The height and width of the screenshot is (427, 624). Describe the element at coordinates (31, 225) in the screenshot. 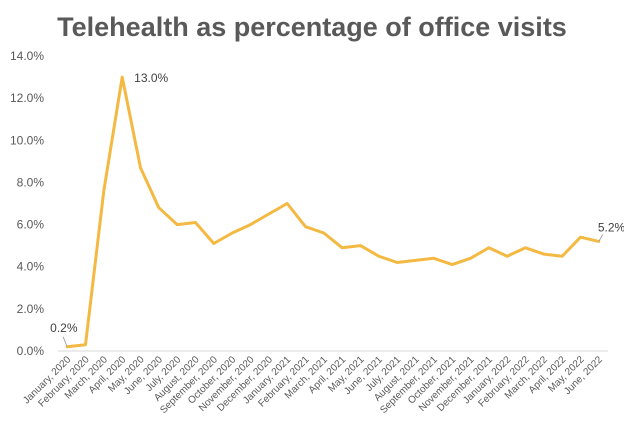

I see `y-tick-label: 6.0%` at that location.